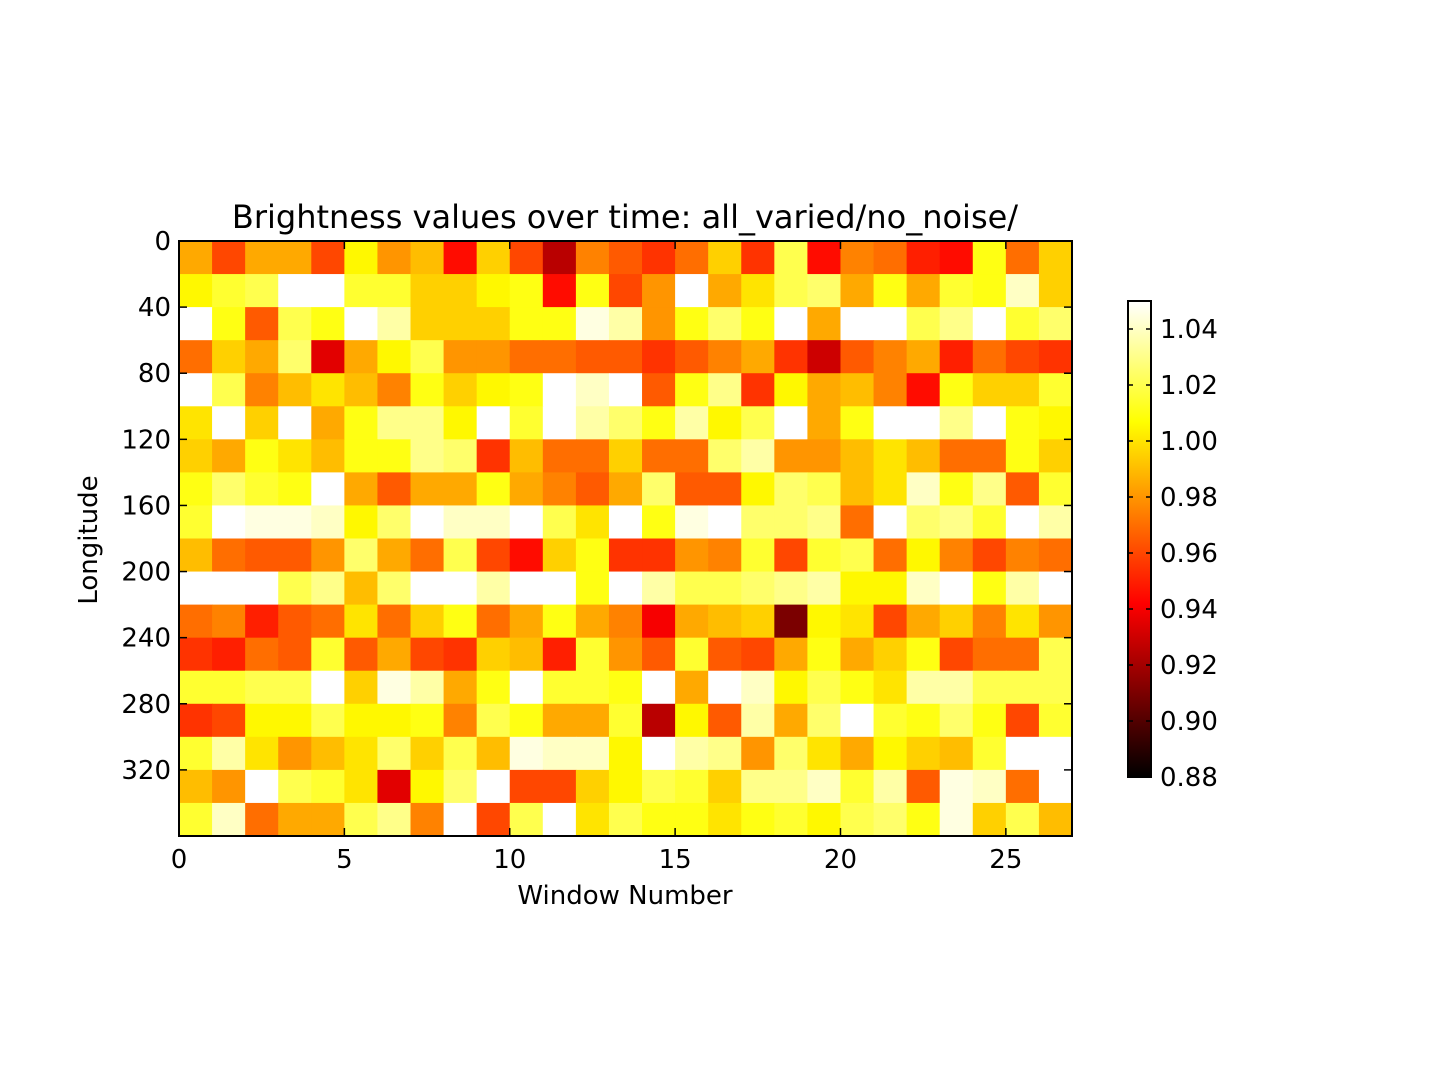 This screenshot has height=1080, width=1440. What do you see at coordinates (840, 860) in the screenshot?
I see `x-tick-label: 20` at bounding box center [840, 860].